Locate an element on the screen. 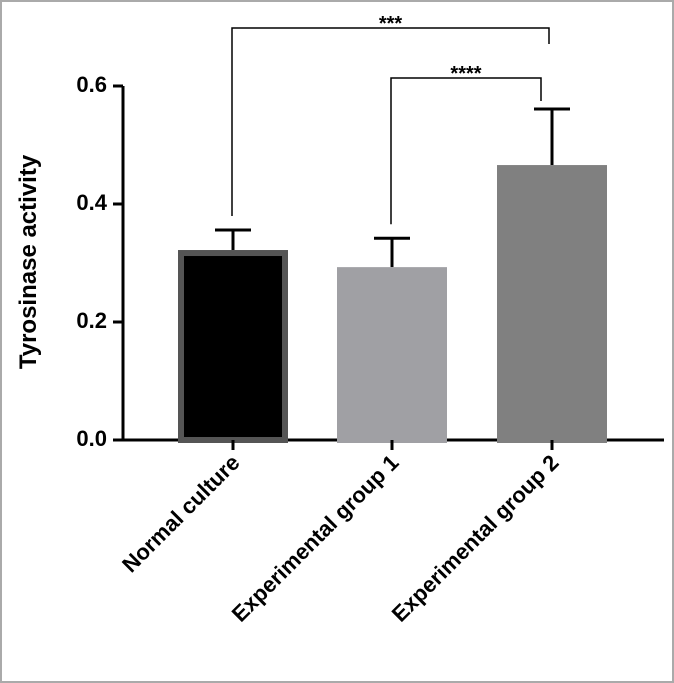  y-axis-label: Tyrosinase activity is located at coordinates (28, 261).